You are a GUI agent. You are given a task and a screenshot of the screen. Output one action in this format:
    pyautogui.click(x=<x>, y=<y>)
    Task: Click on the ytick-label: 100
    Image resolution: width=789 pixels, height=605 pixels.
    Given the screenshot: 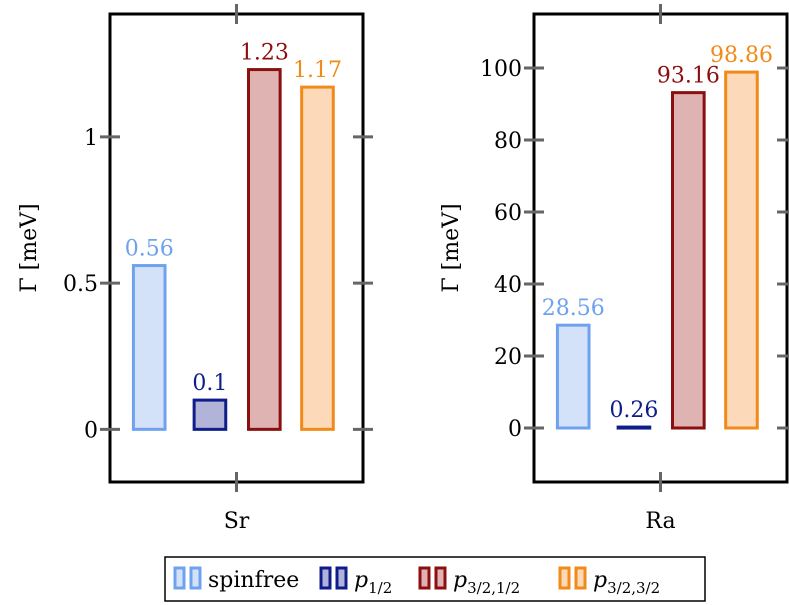 What is the action you would take?
    pyautogui.click(x=501, y=69)
    